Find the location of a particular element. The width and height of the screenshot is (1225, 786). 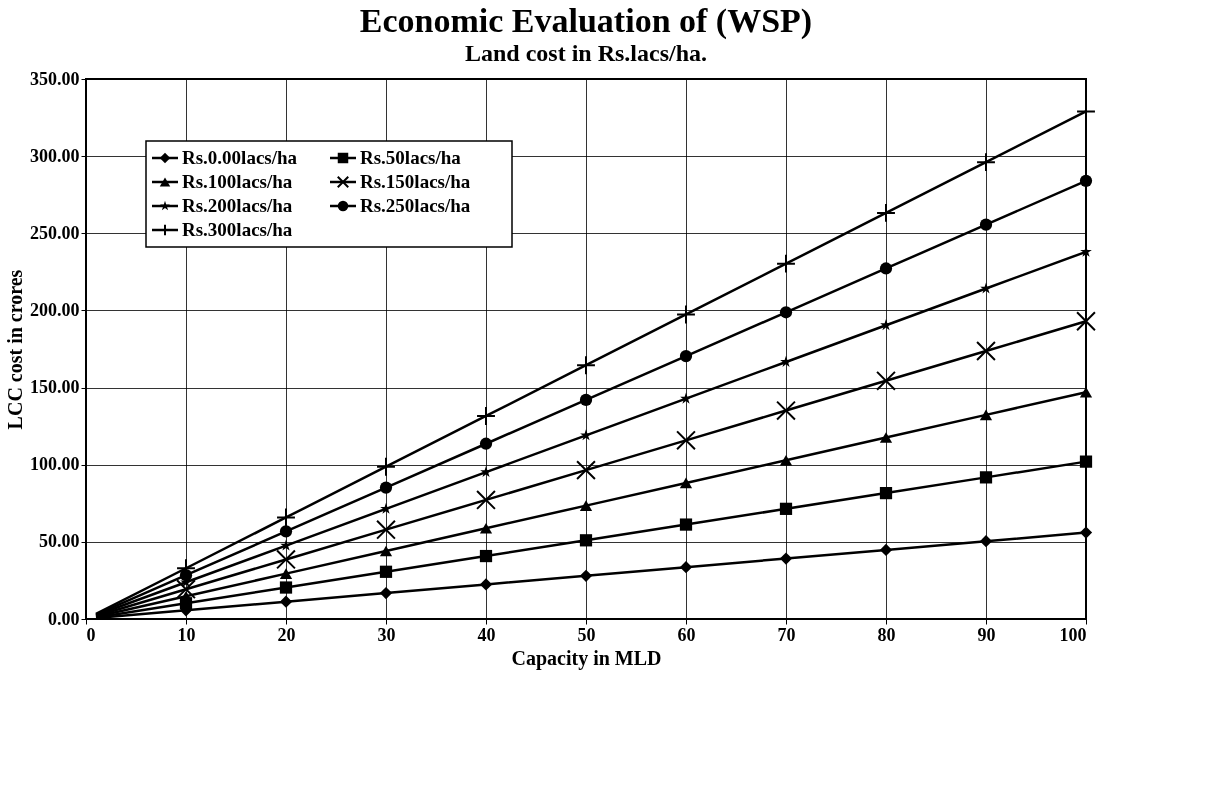

y-tick-label: 200.00 is located at coordinates (55, 309).